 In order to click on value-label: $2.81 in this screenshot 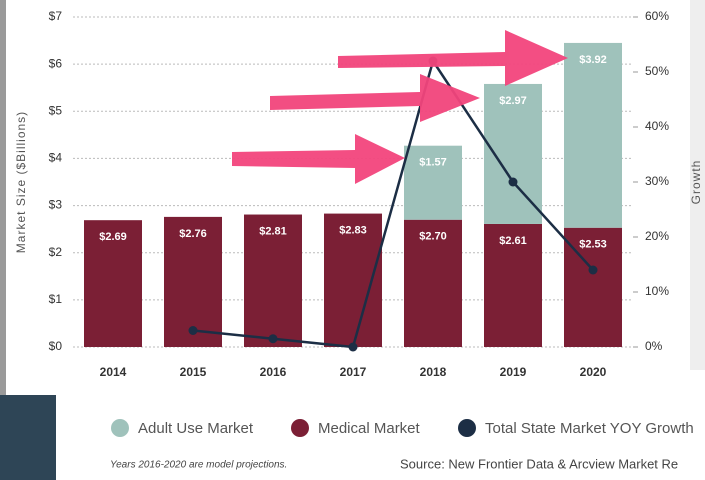, I will do `click(273, 231)`.